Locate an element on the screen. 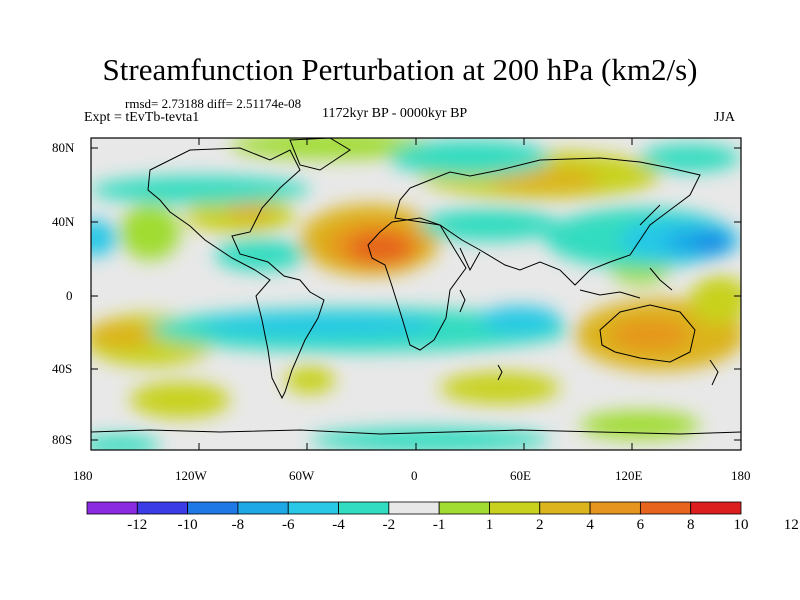  colorbar-label: 6 is located at coordinates (640, 525).